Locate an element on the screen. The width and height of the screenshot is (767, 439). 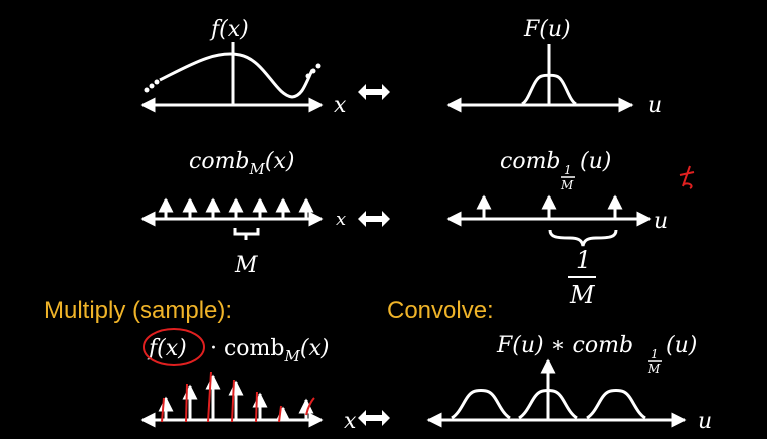
convolve-label: Convolve: is located at coordinates (440, 310).